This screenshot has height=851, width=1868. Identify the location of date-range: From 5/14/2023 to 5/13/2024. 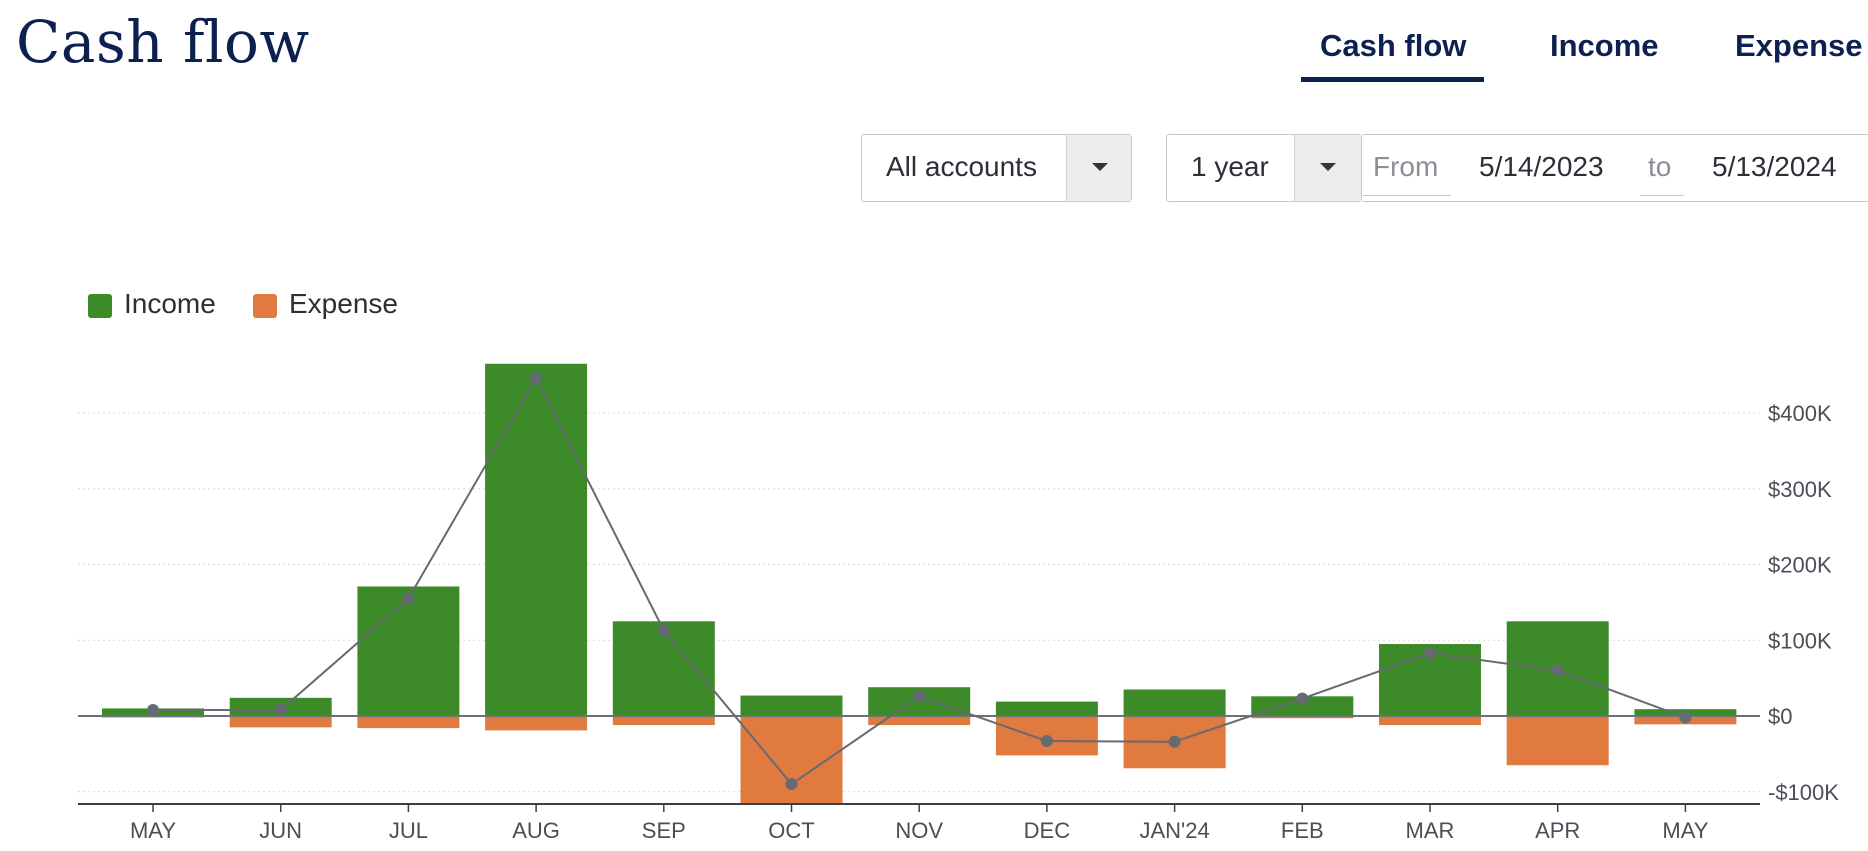
(1615, 168).